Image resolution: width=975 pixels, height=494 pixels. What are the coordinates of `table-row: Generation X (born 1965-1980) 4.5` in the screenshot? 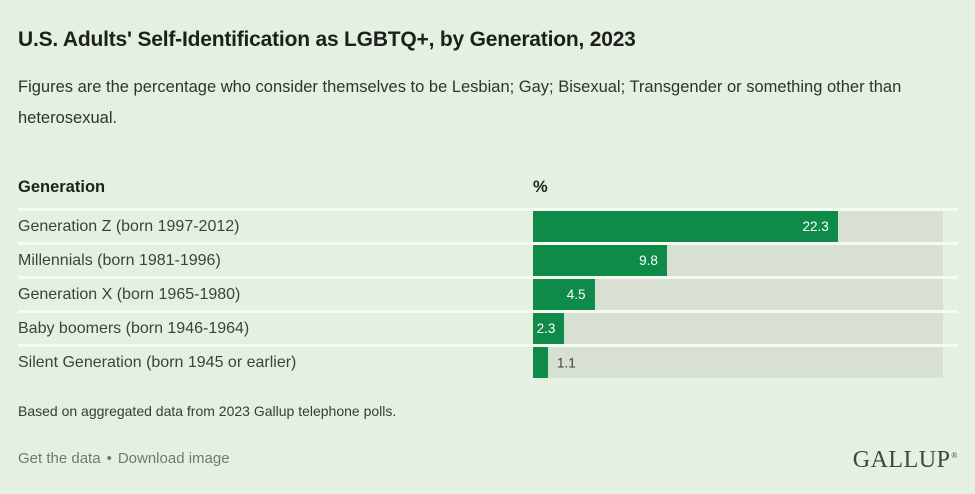 It's located at (488, 293).